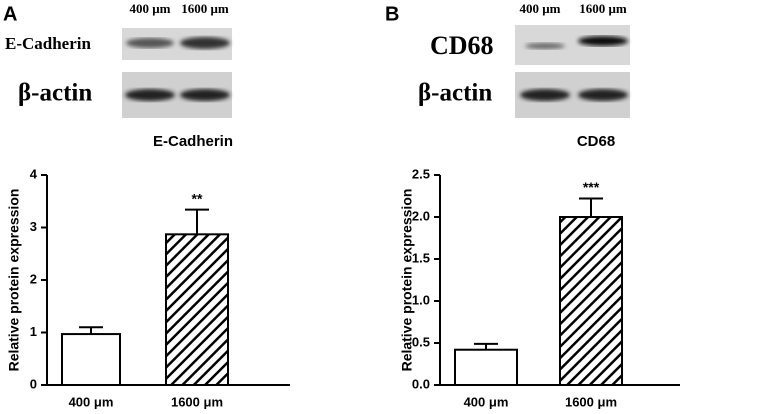 This screenshot has width=759, height=414. Describe the element at coordinates (33, 226) in the screenshot. I see `y-tick-label: 3` at that location.